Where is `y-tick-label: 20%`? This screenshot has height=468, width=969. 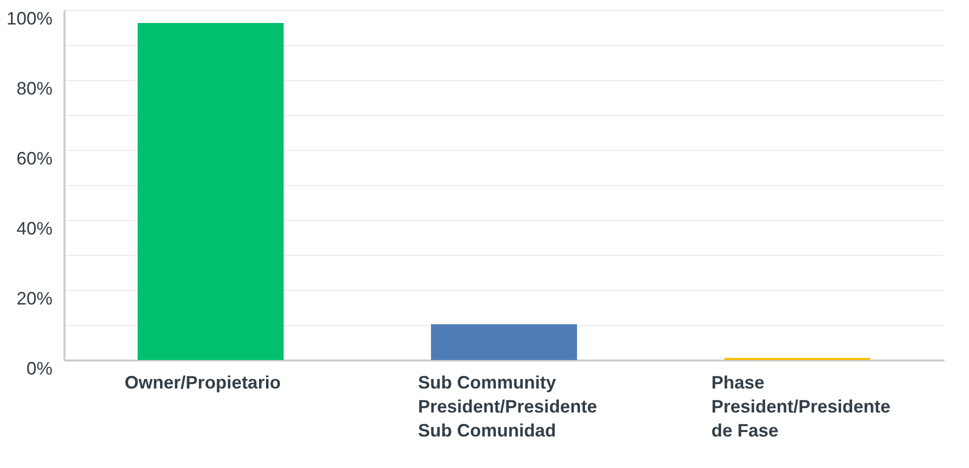 y-tick-label: 20% is located at coordinates (34, 298).